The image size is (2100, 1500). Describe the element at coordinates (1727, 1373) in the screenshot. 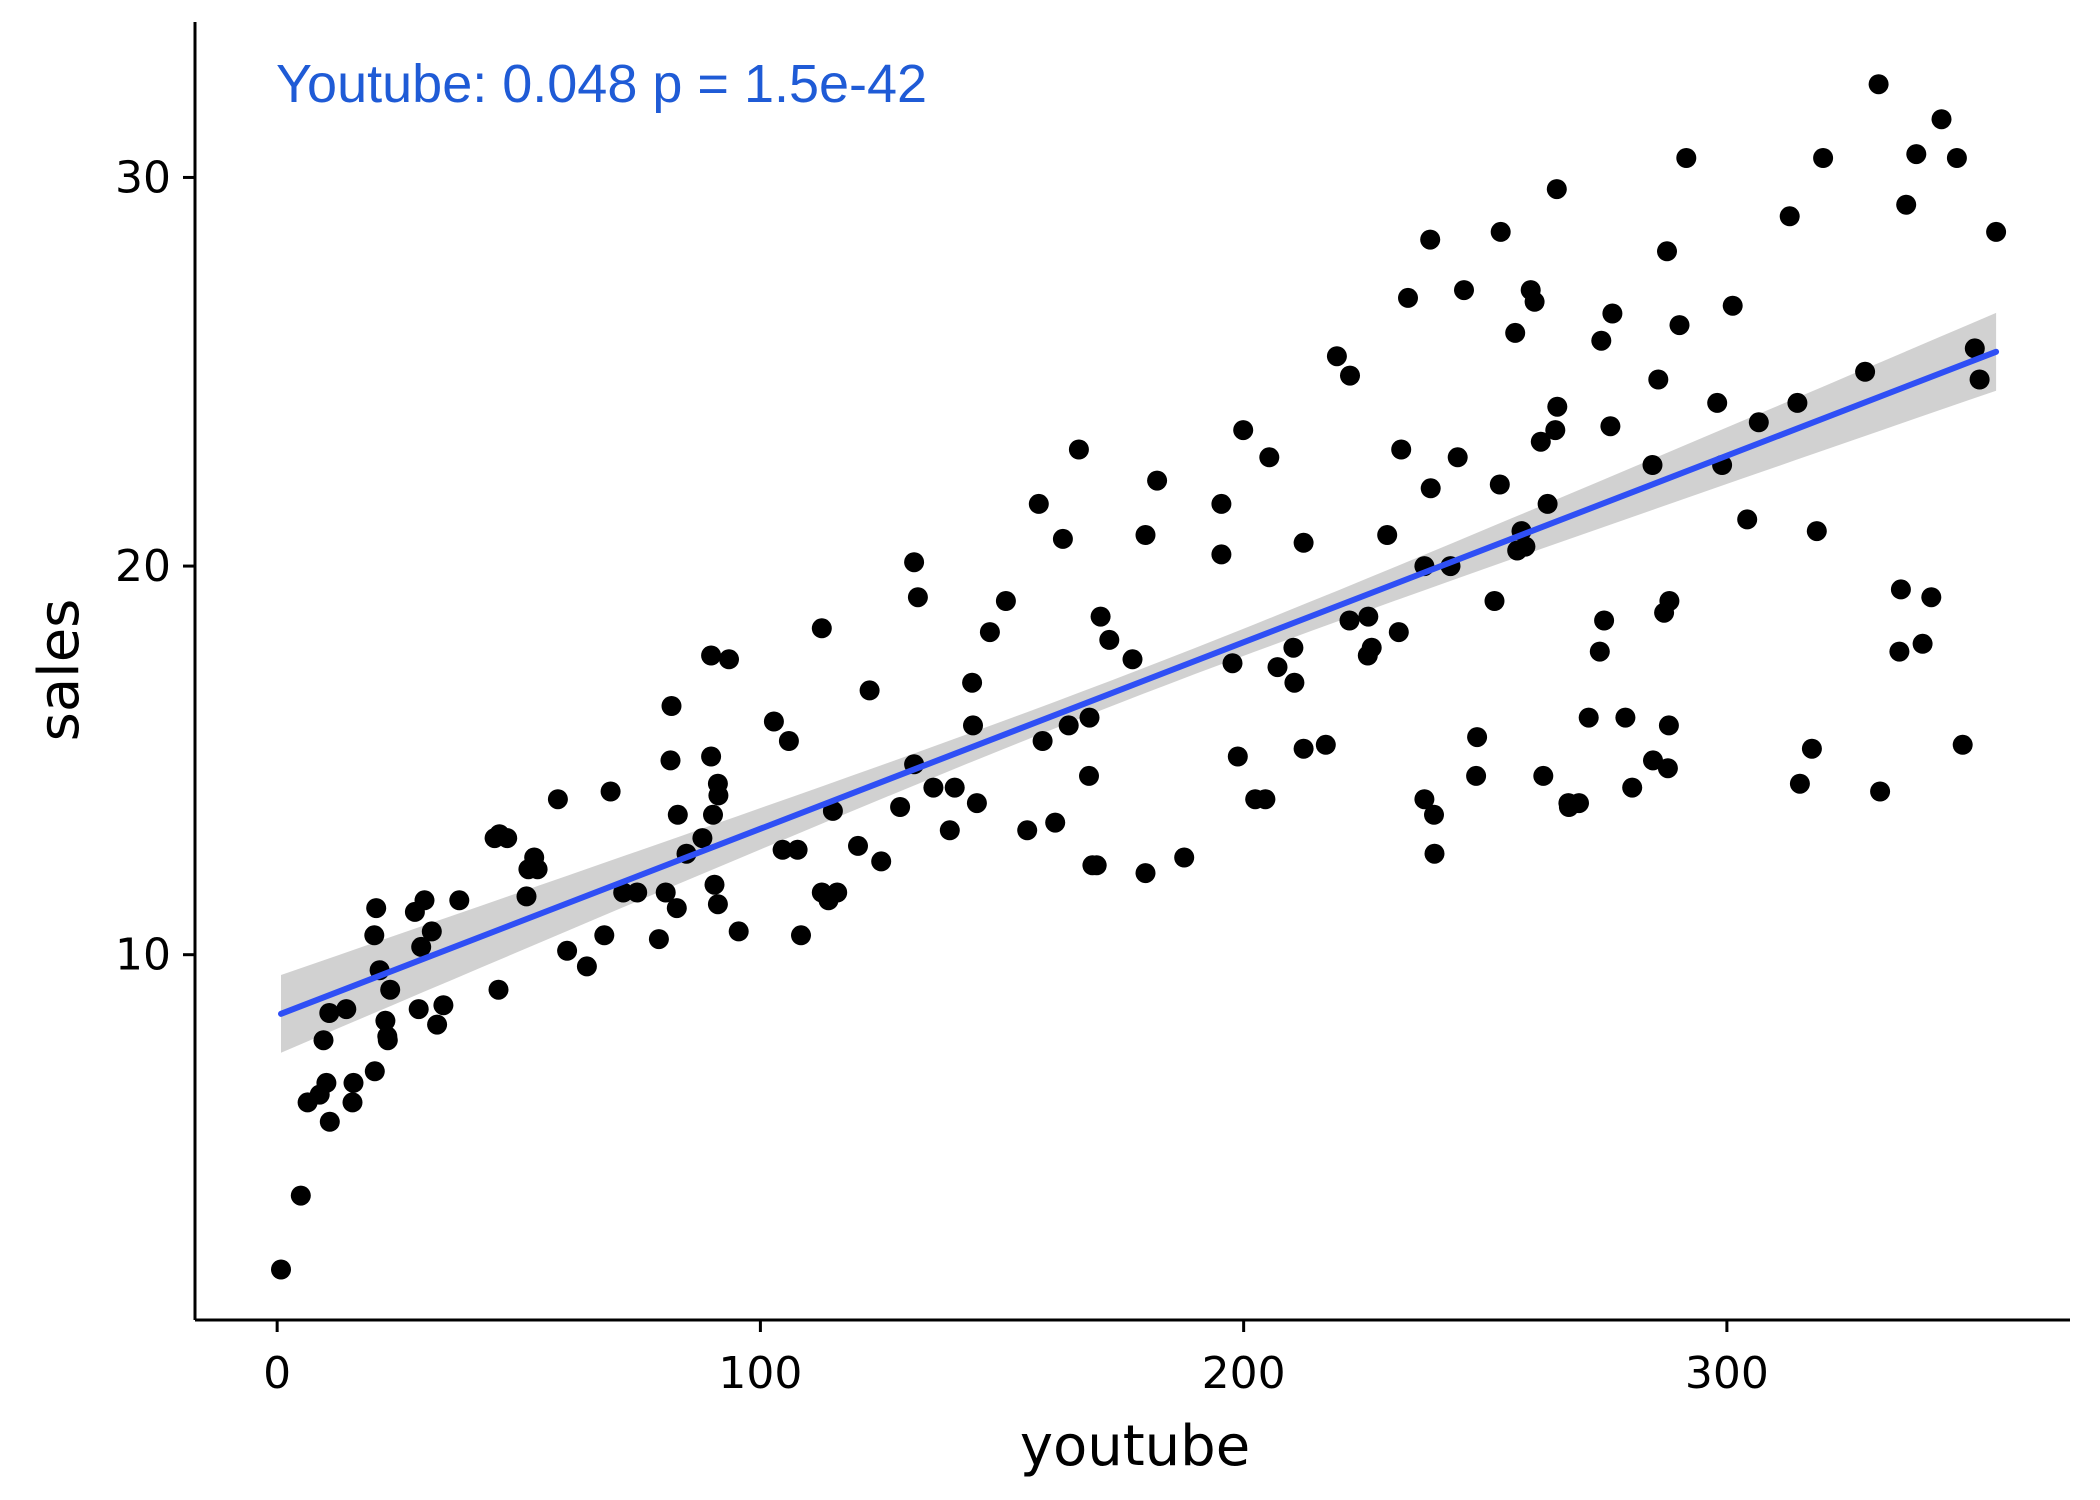

I see `x-tick-label: 300` at that location.